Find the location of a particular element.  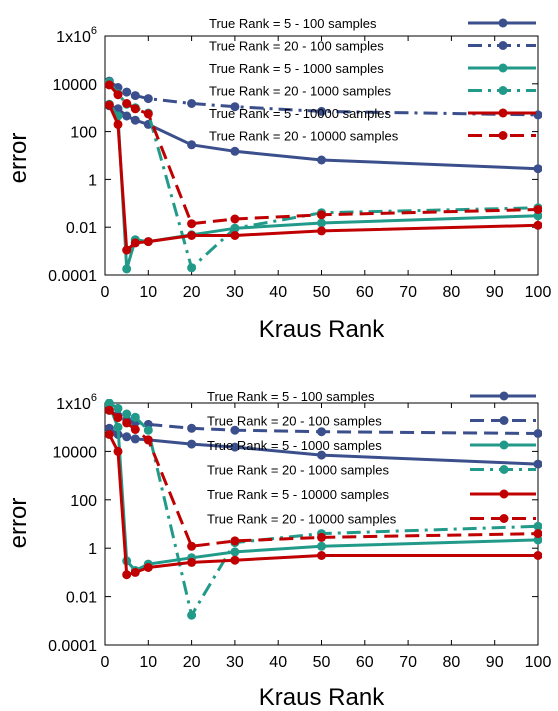

y-tick-label: 0.0001 is located at coordinates (72, 276).